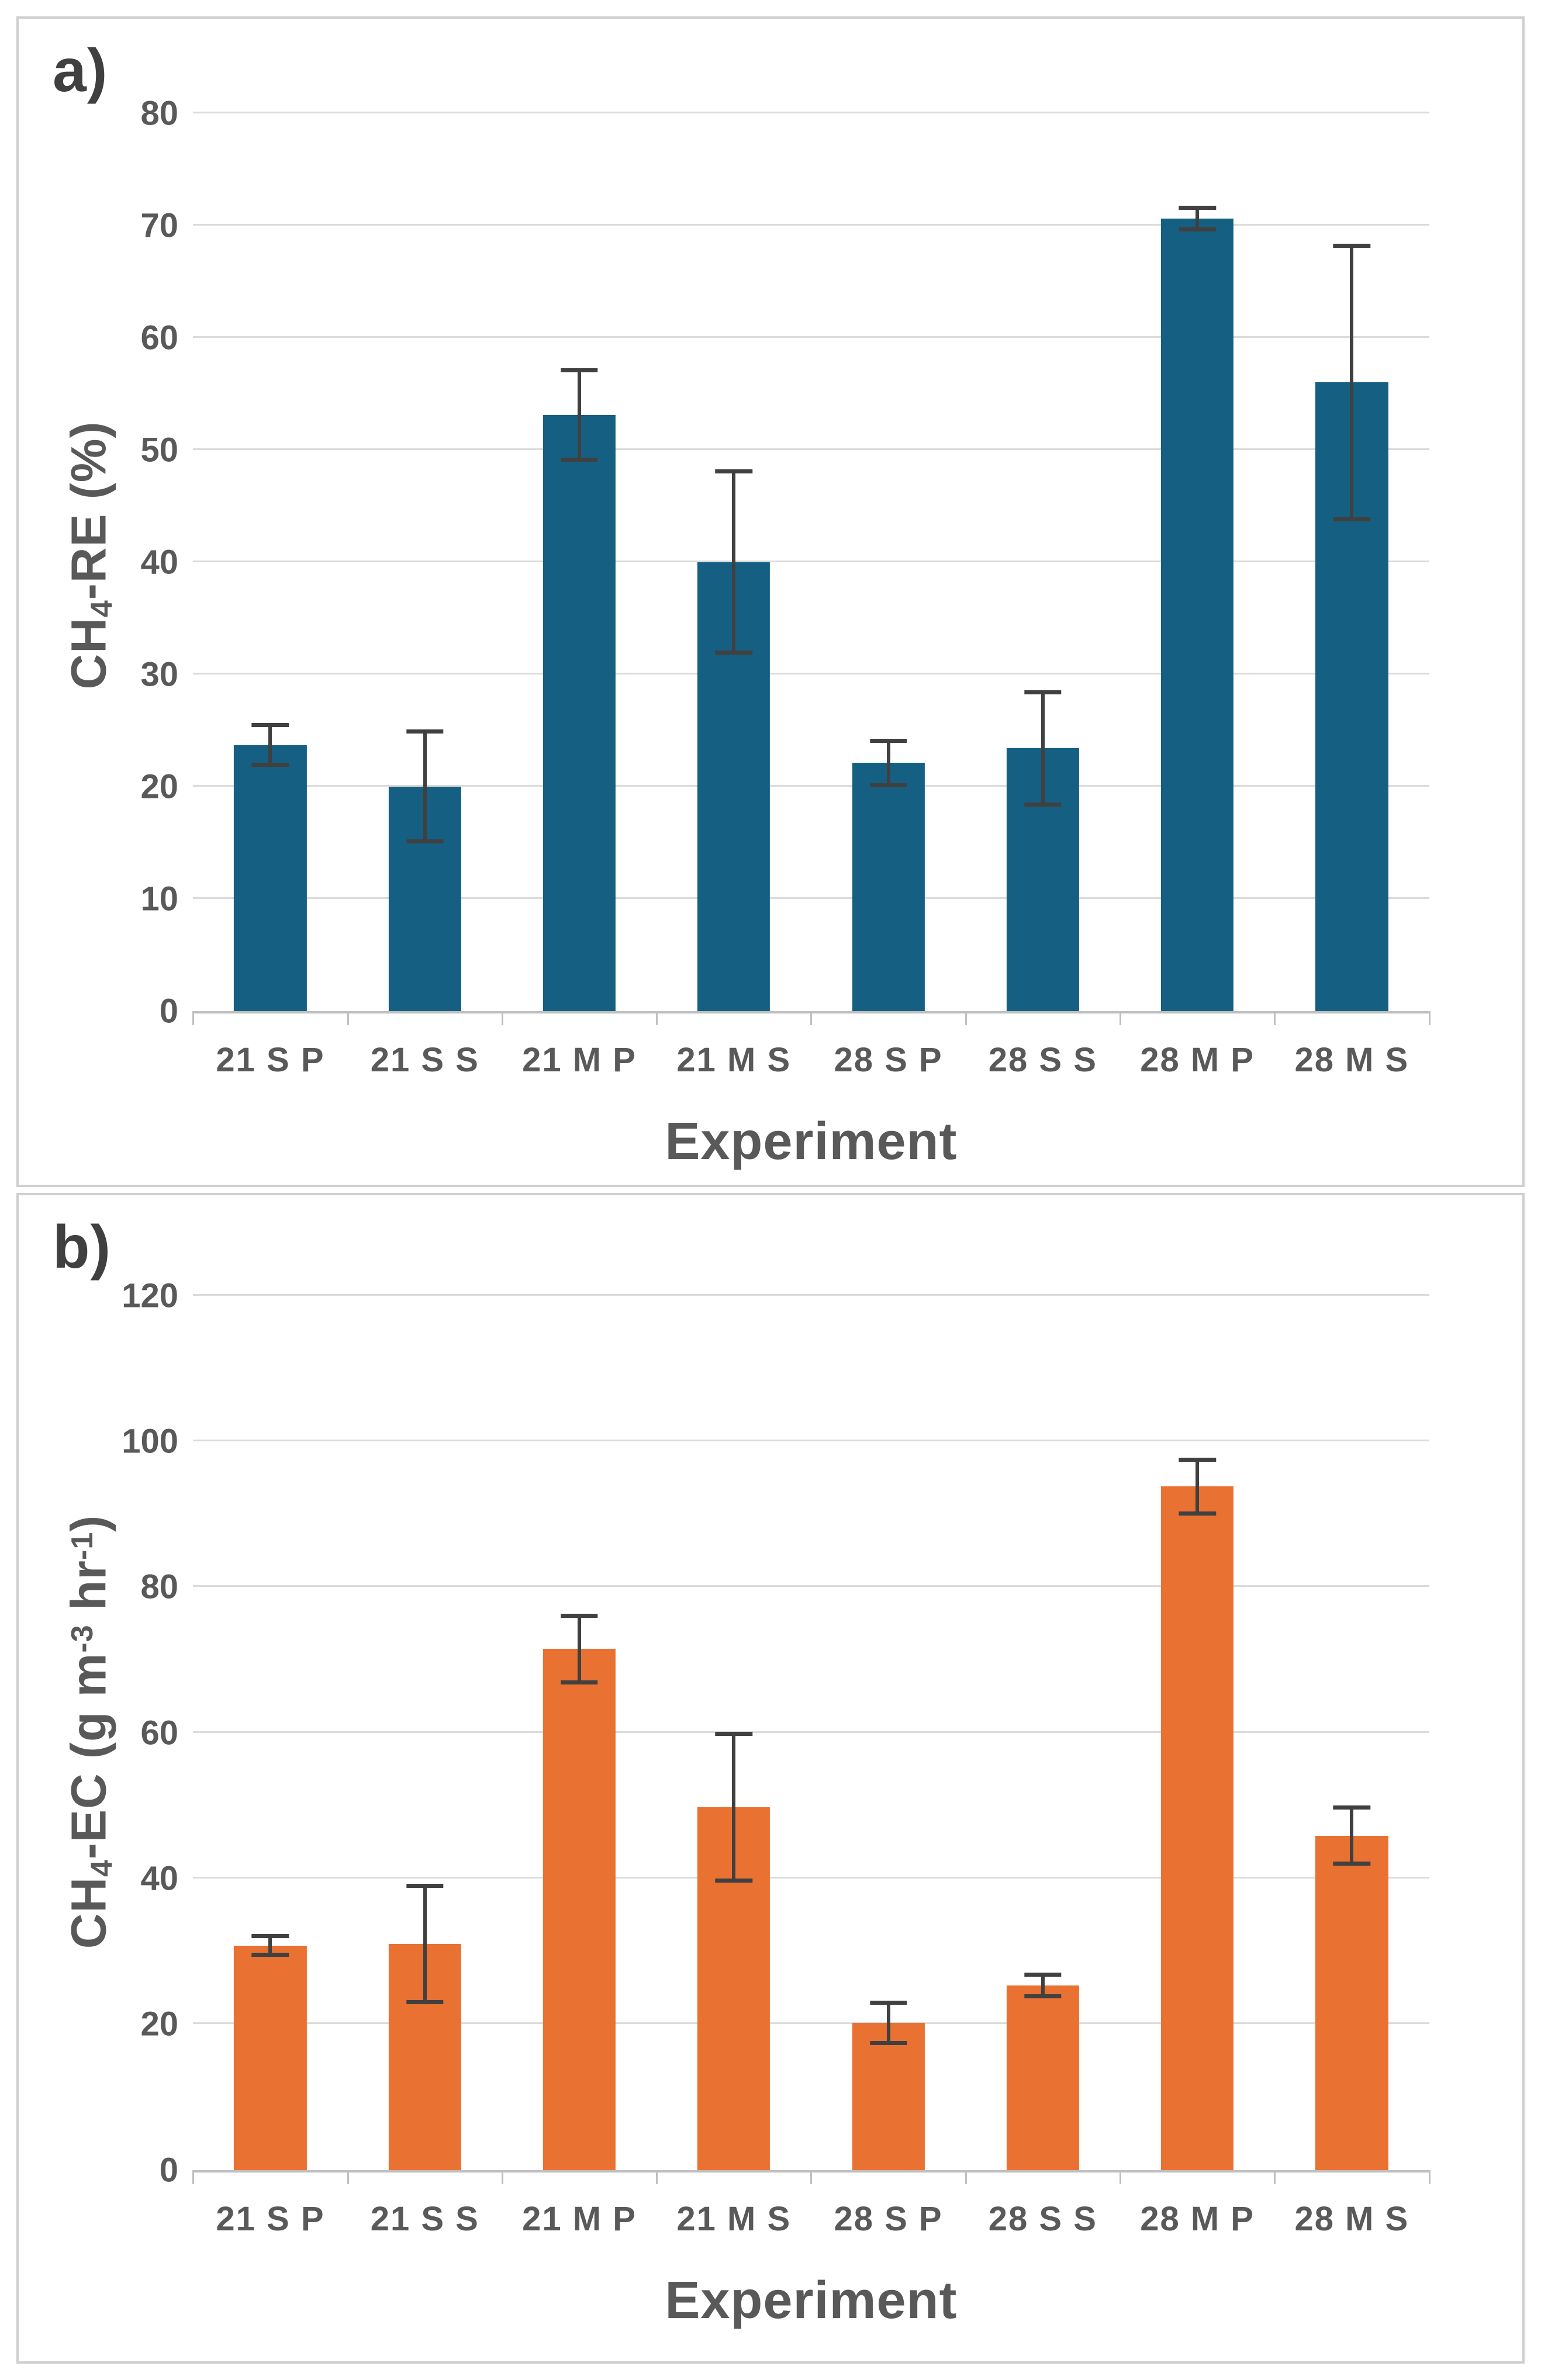 The height and width of the screenshot is (2380, 1541). What do you see at coordinates (159, 1733) in the screenshot?
I see `y-tick-label-60: 60` at bounding box center [159, 1733].